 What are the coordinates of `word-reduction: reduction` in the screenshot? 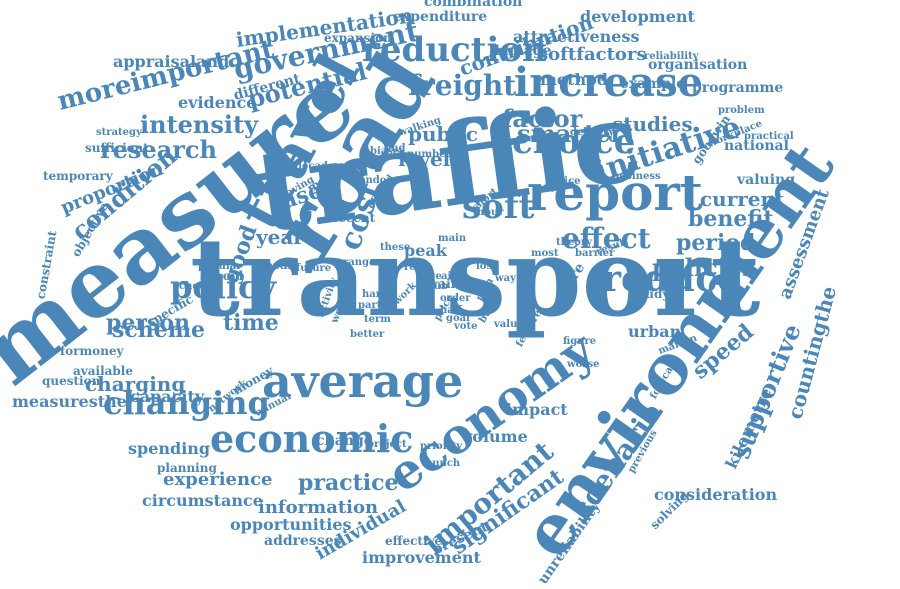 It's located at (454, 49).